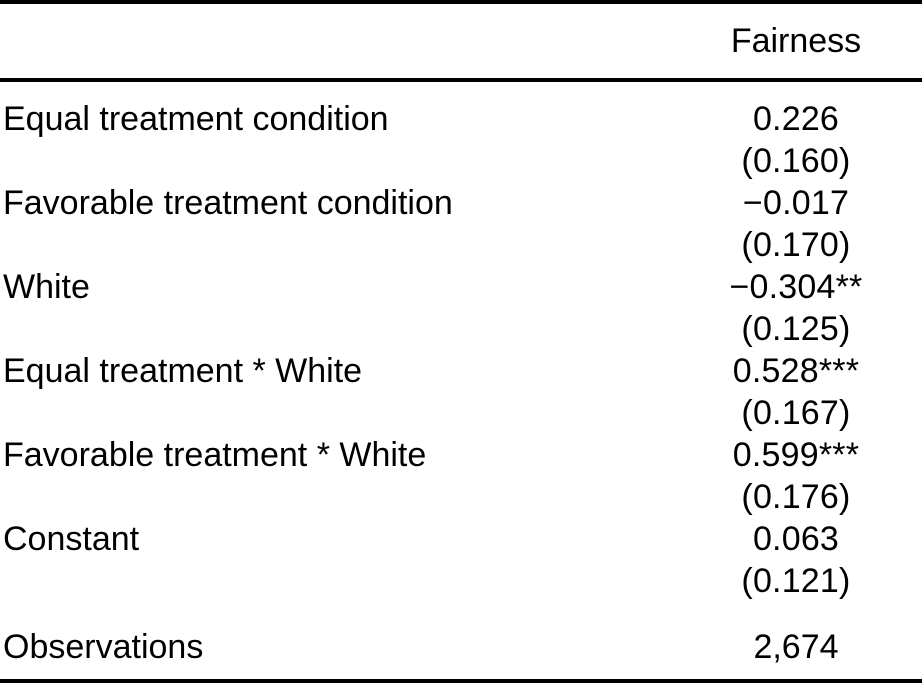 This screenshot has width=922, height=683. Describe the element at coordinates (461, 287) in the screenshot. I see `table-row: White −0.304**` at that location.